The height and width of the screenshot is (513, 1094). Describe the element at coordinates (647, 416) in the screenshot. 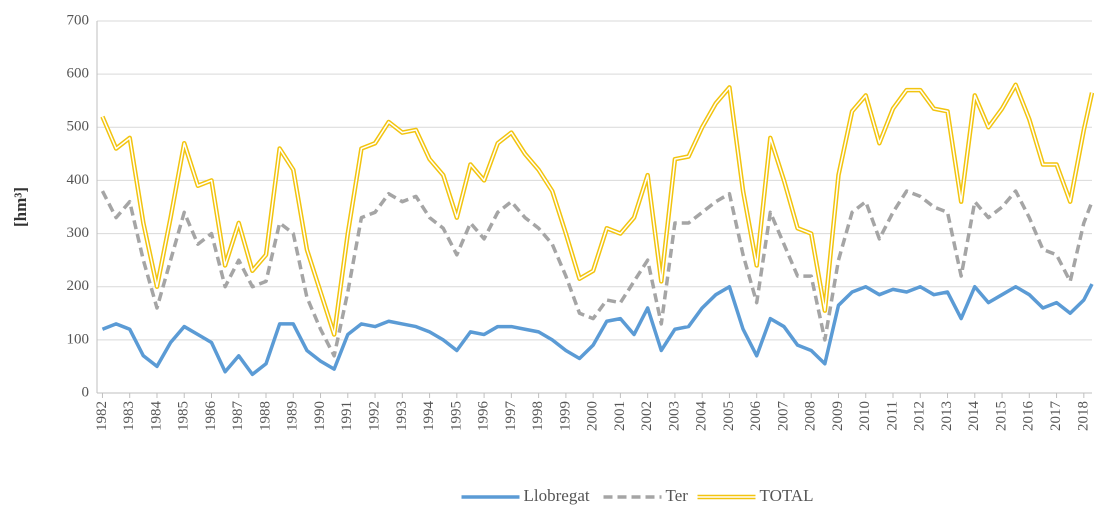

I see `x-tick-label: 2002` at that location.